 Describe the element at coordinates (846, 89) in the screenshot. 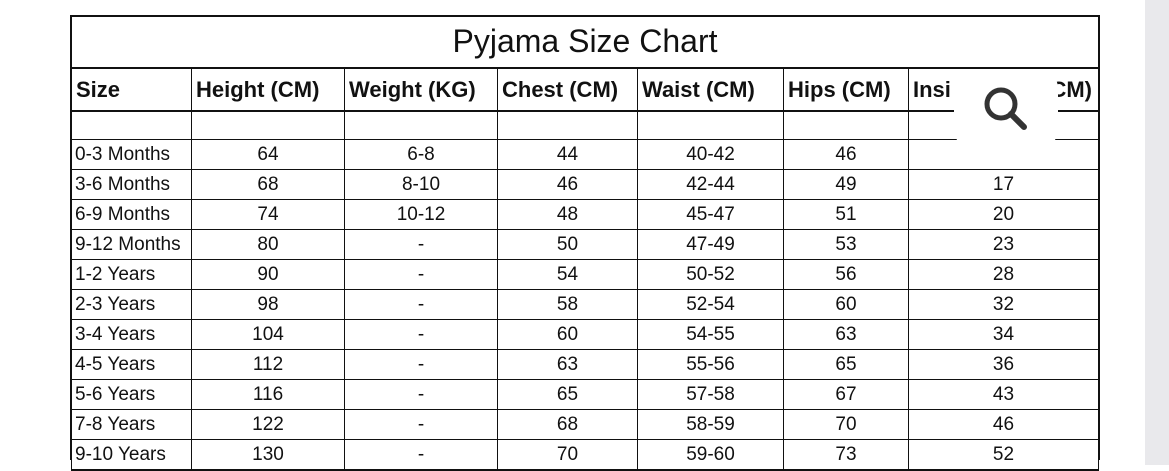

I see `col-header-hips: Hips (CM)` at that location.